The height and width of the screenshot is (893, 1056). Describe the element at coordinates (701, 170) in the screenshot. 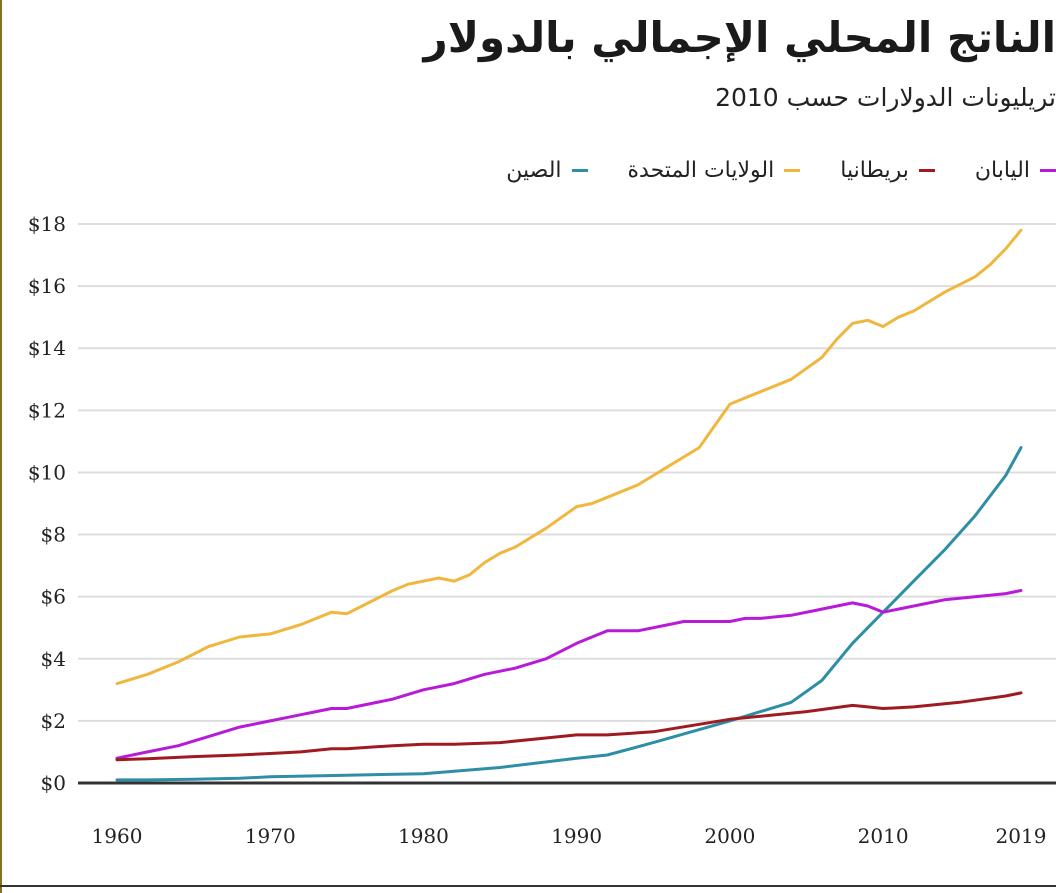

I see `legend-label-usa: الولايات المتحدة` at that location.